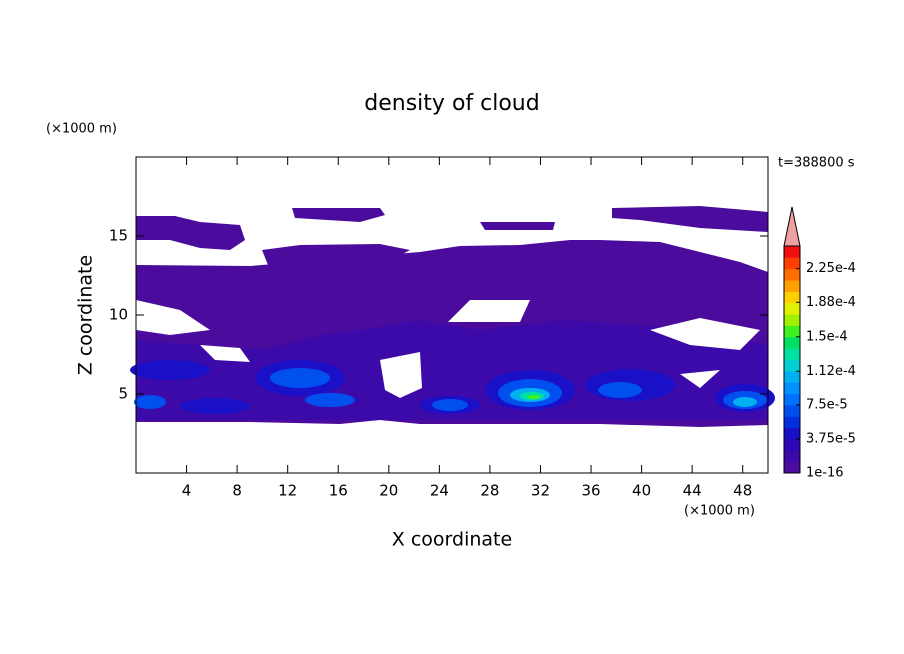 The image size is (904, 654). I want to click on x-tick-label: 28, so click(489, 491).